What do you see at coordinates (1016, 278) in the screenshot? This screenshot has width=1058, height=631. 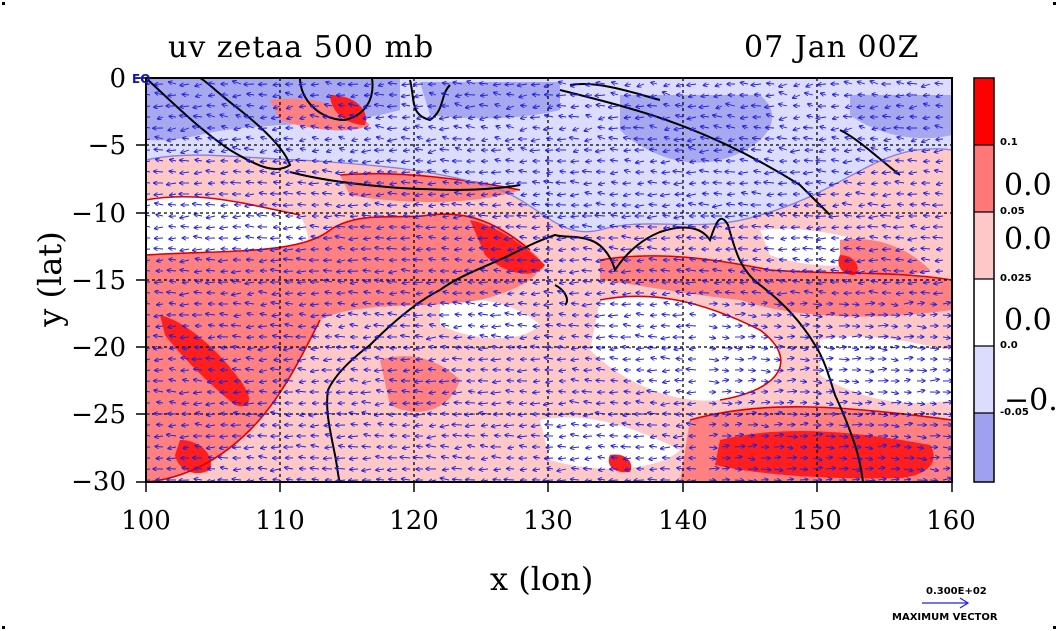 I see `colorbar-label: 0.025` at bounding box center [1016, 278].